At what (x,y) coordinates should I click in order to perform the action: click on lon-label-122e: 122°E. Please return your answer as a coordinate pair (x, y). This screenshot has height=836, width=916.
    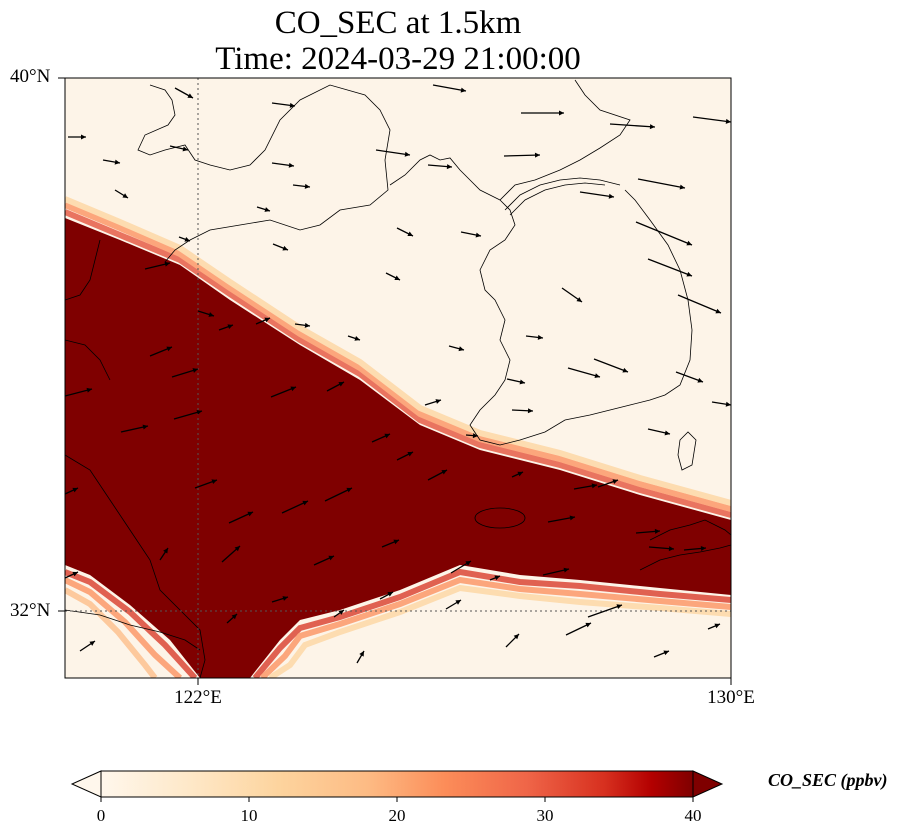
    Looking at the image, I should click on (198, 697).